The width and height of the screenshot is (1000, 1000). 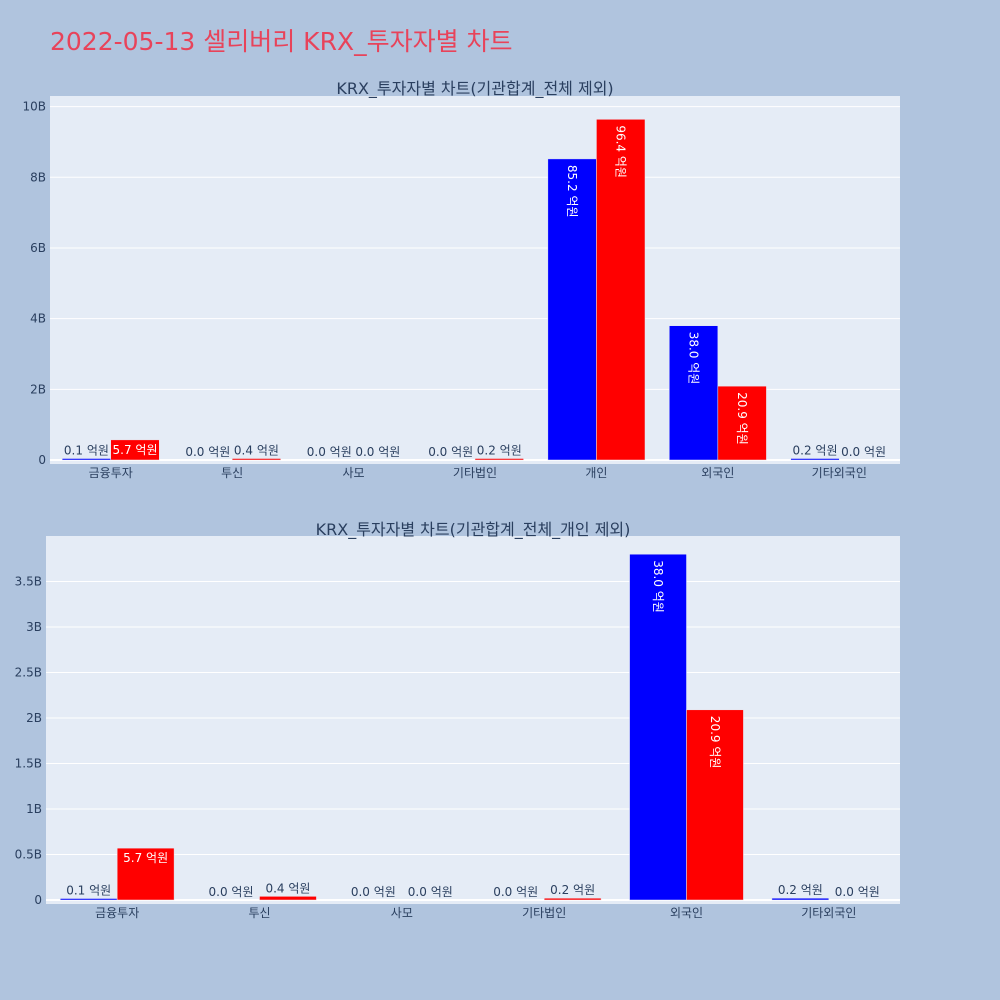 What do you see at coordinates (38, 319) in the screenshot?
I see `y-tick-label: 4B` at bounding box center [38, 319].